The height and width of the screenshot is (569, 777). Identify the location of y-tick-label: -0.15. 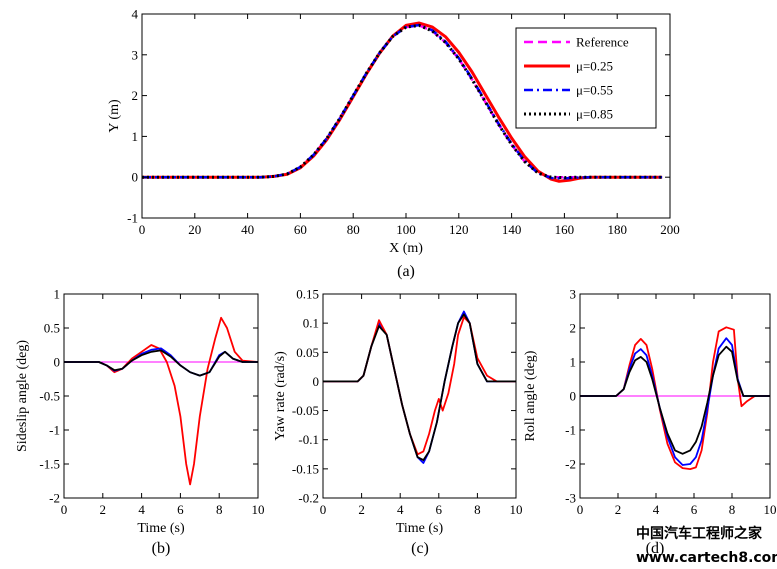
(305, 468).